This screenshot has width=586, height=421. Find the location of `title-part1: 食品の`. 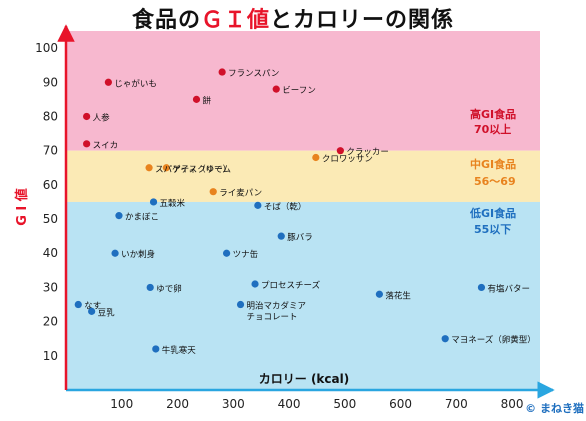

title-part1: 食品の is located at coordinates (166, 20).